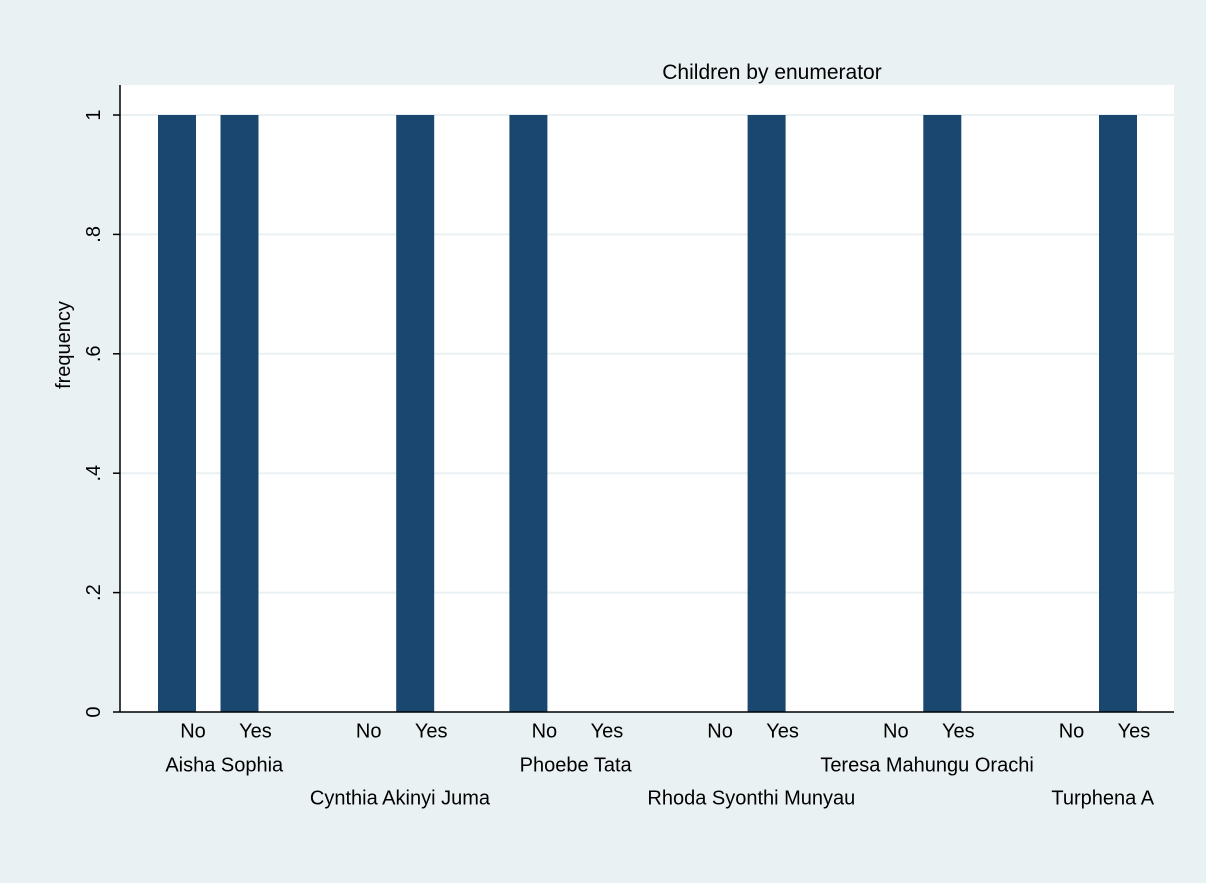 The image size is (1206, 883). Describe the element at coordinates (94, 592) in the screenshot. I see `y-tick-label: .2` at that location.